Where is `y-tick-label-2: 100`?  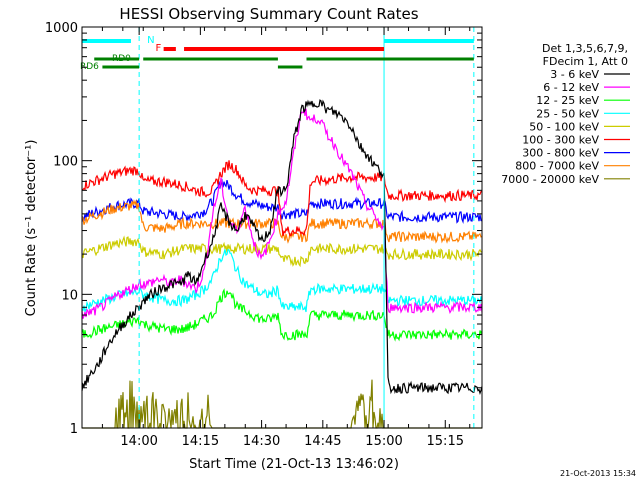
y-tick-label-2: 100 is located at coordinates (65, 162).